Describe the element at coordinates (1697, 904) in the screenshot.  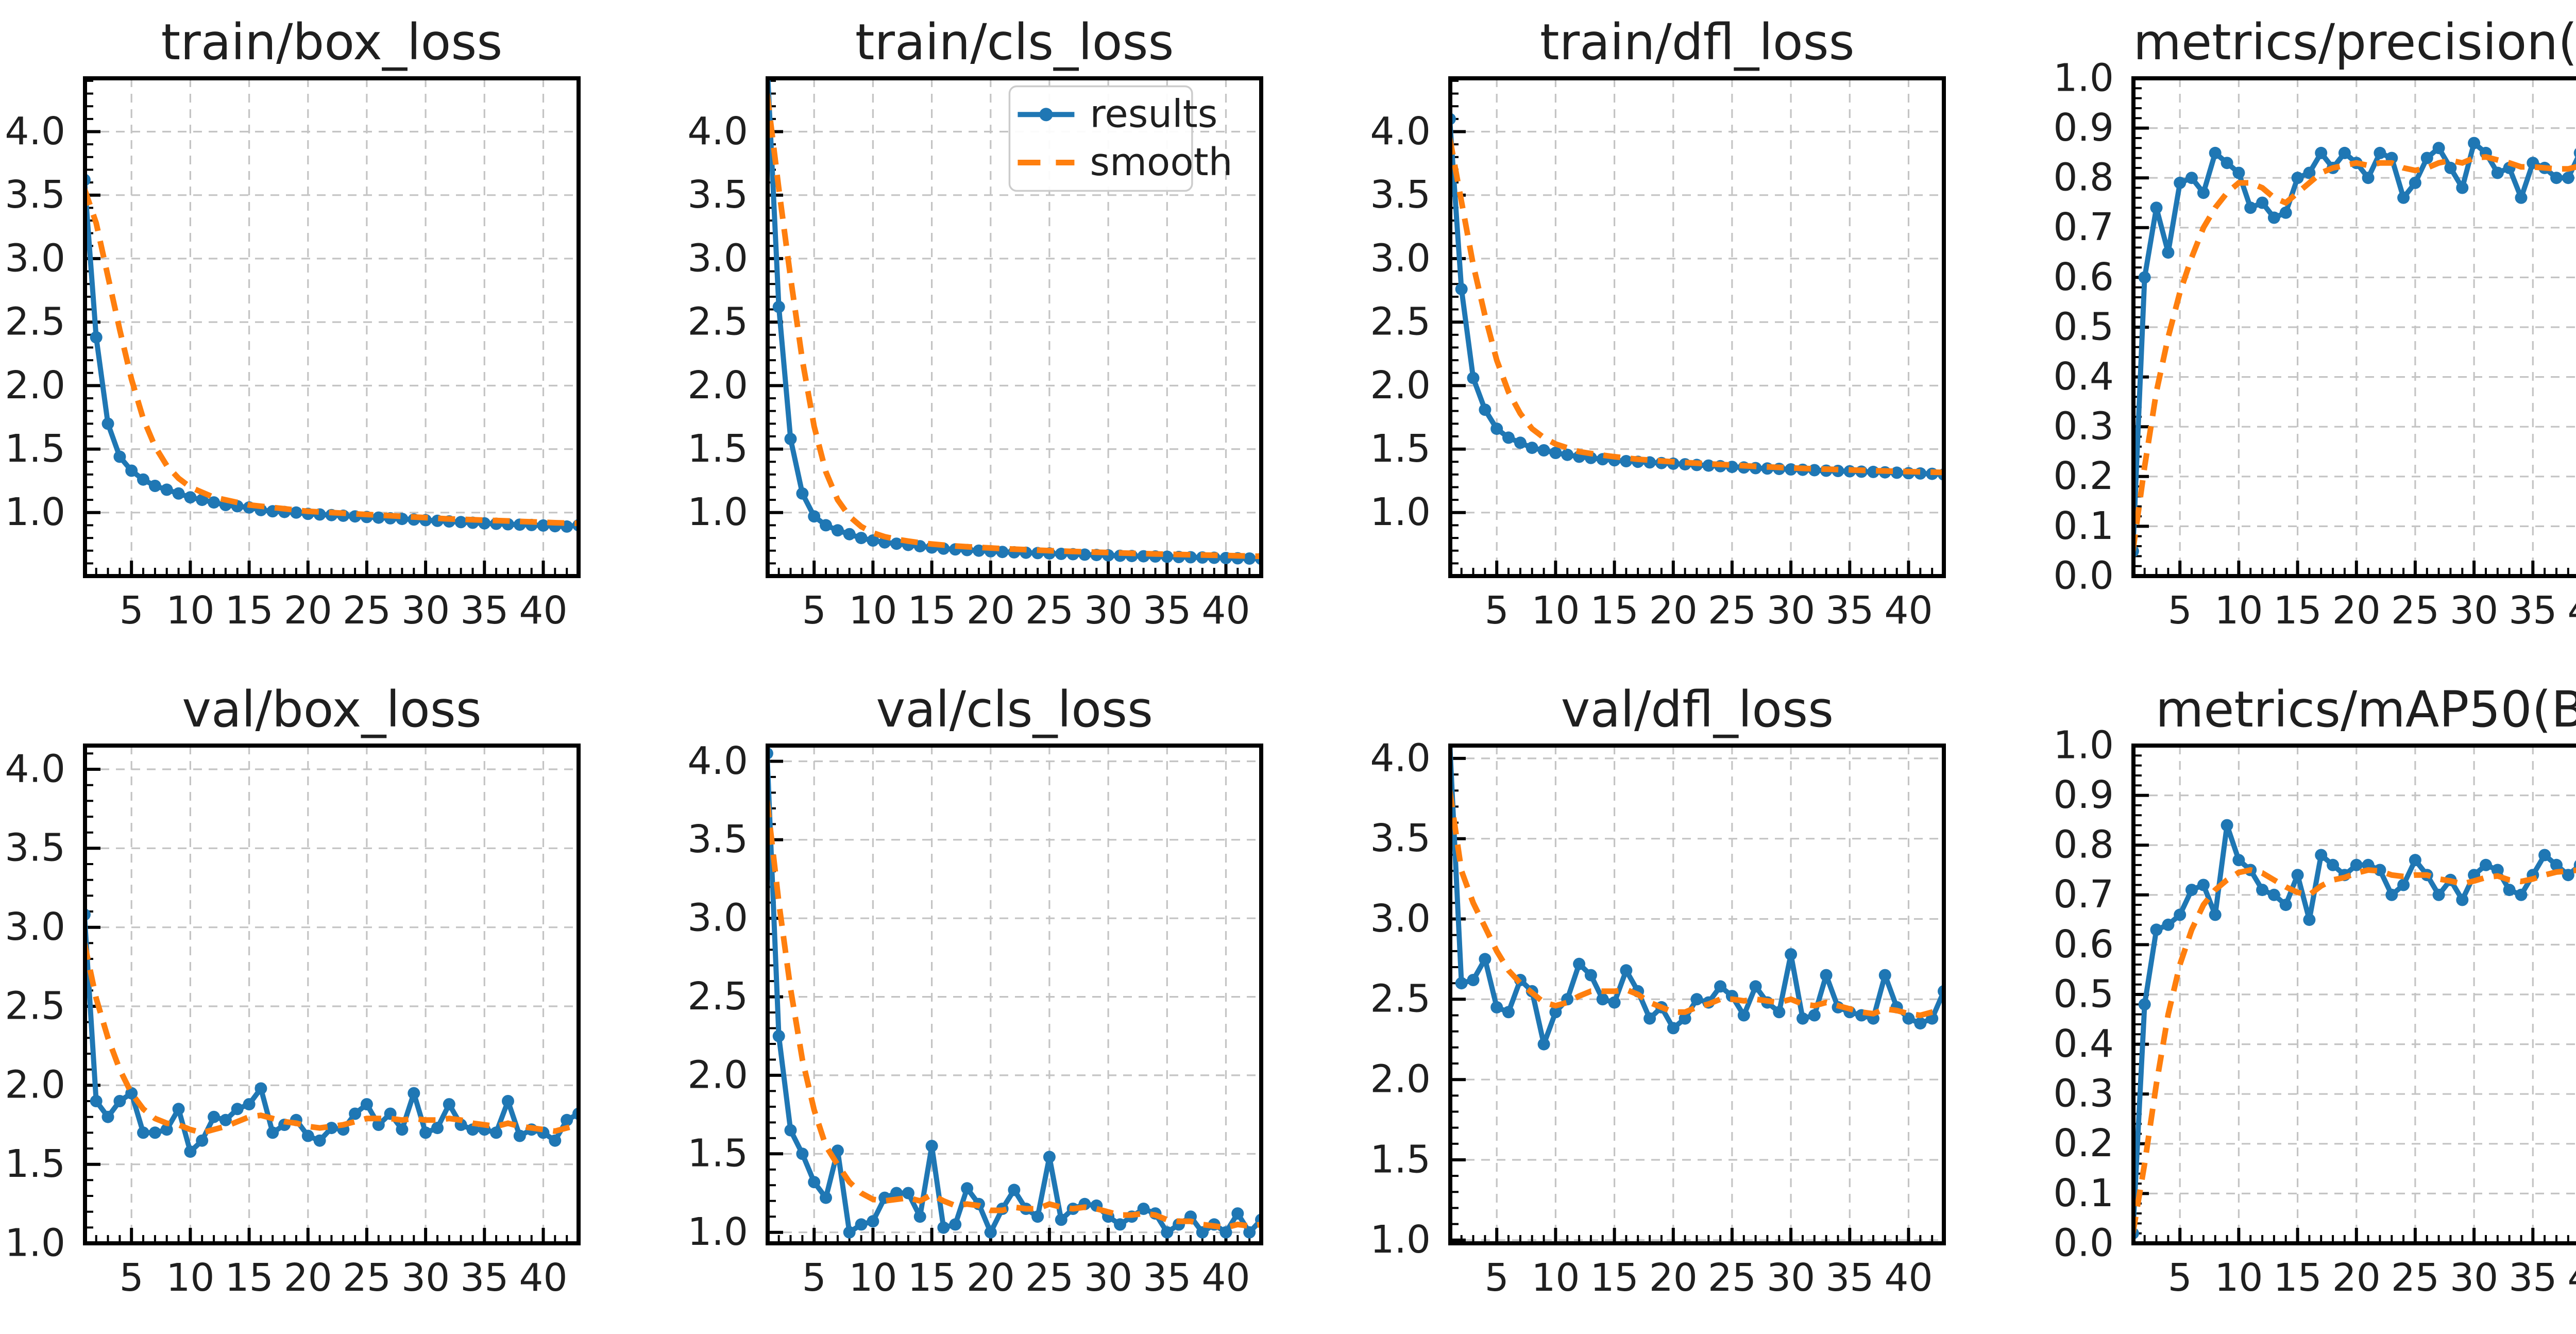
I see `smooth-line` at that location.